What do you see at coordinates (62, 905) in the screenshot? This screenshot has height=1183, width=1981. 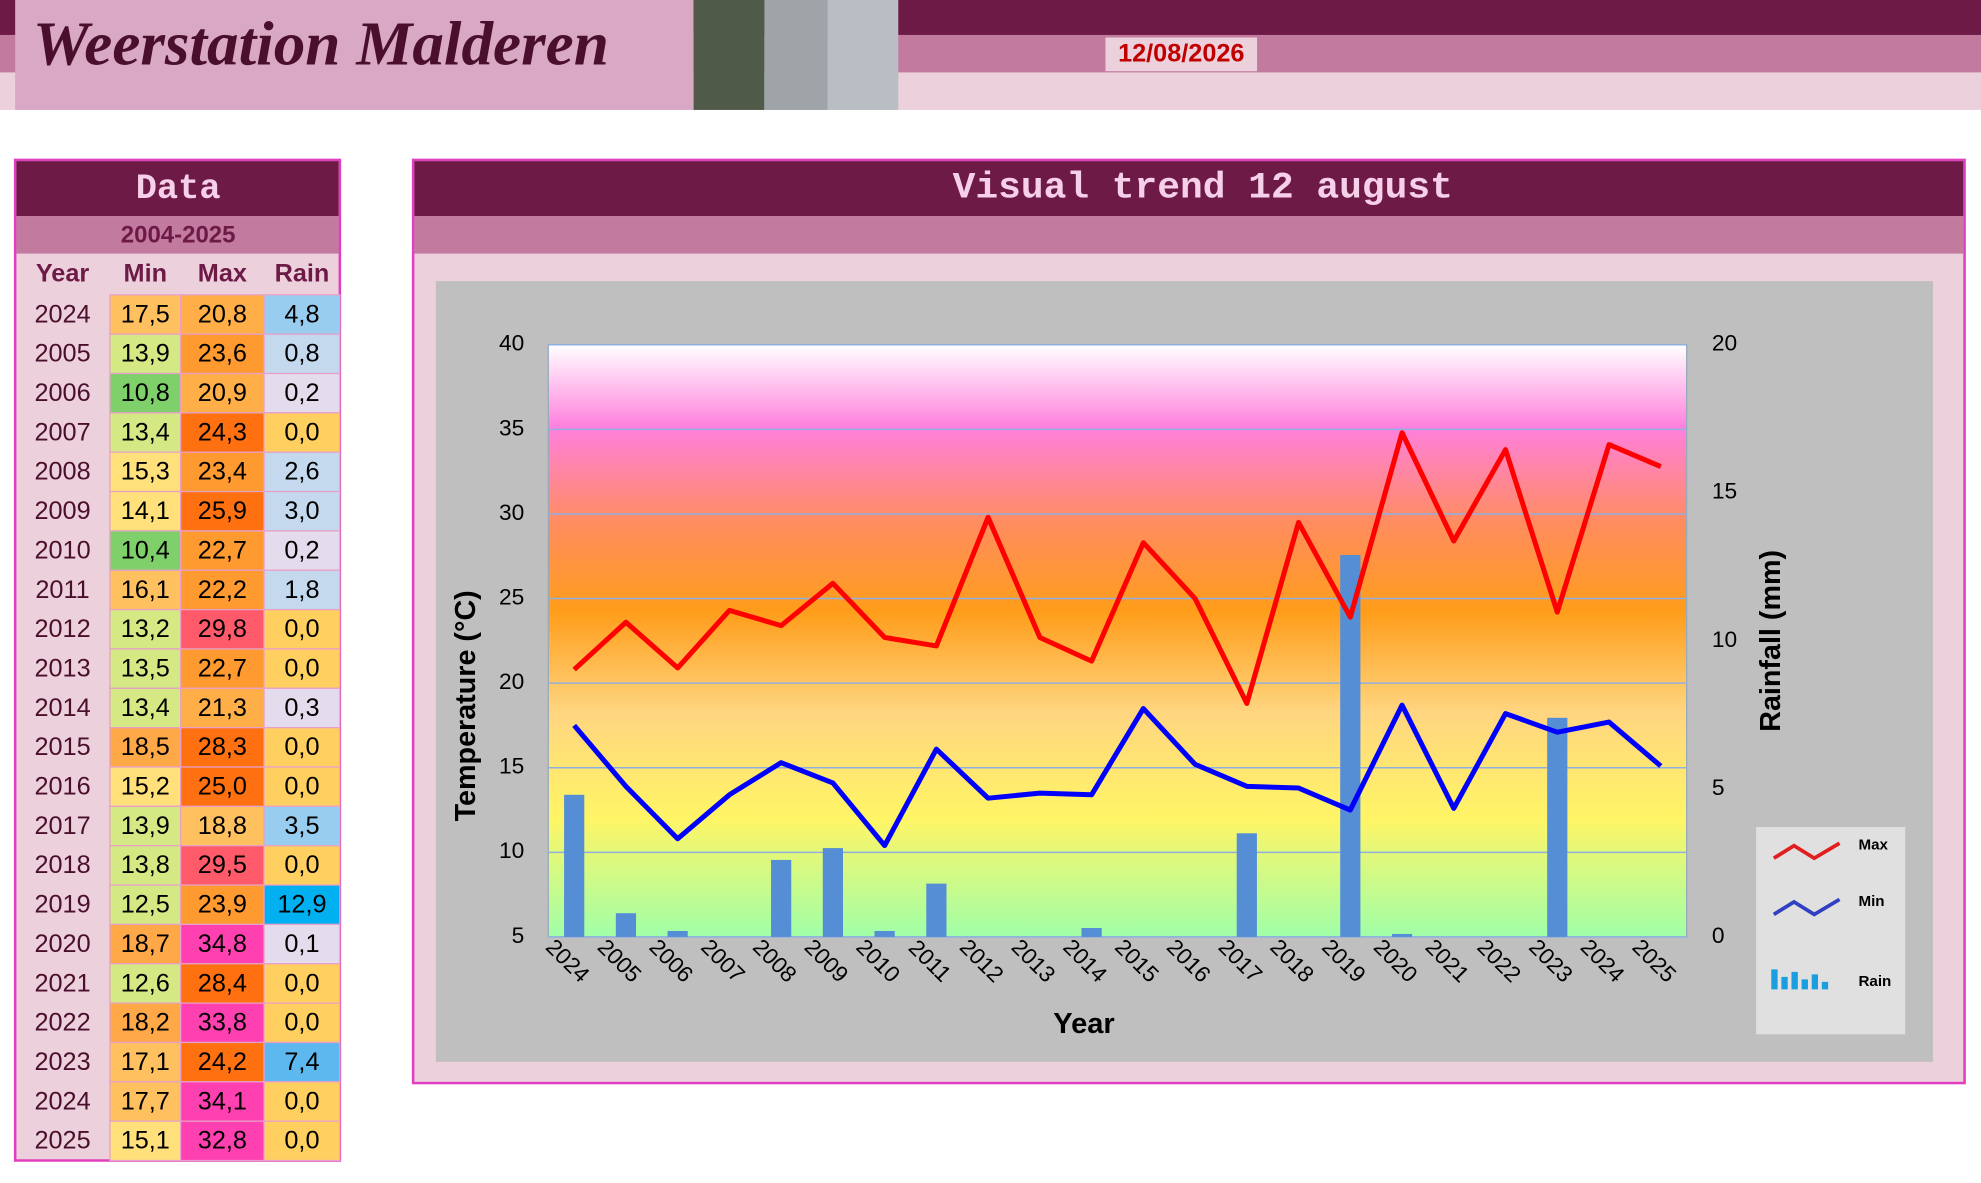 I see `cell: 2019` at bounding box center [62, 905].